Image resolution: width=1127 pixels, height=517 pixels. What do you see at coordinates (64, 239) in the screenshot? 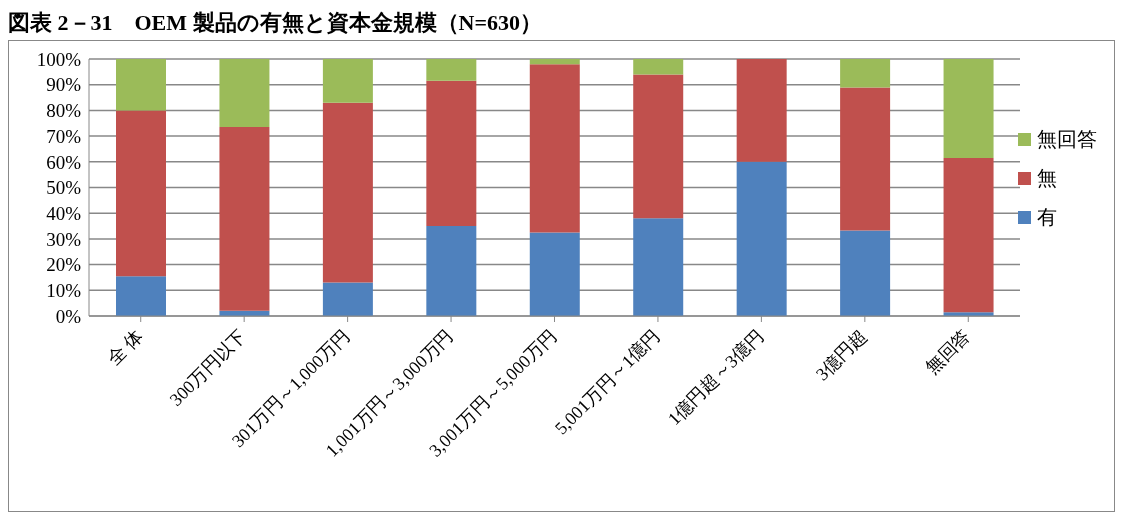
I see `y-tick-label: 30%` at bounding box center [64, 239].